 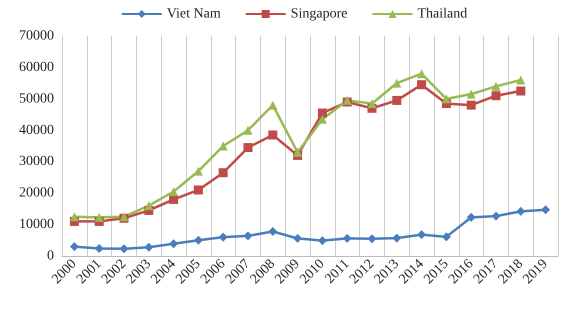 What do you see at coordinates (442, 14) in the screenshot?
I see `legend-label: Thailand` at bounding box center [442, 14].